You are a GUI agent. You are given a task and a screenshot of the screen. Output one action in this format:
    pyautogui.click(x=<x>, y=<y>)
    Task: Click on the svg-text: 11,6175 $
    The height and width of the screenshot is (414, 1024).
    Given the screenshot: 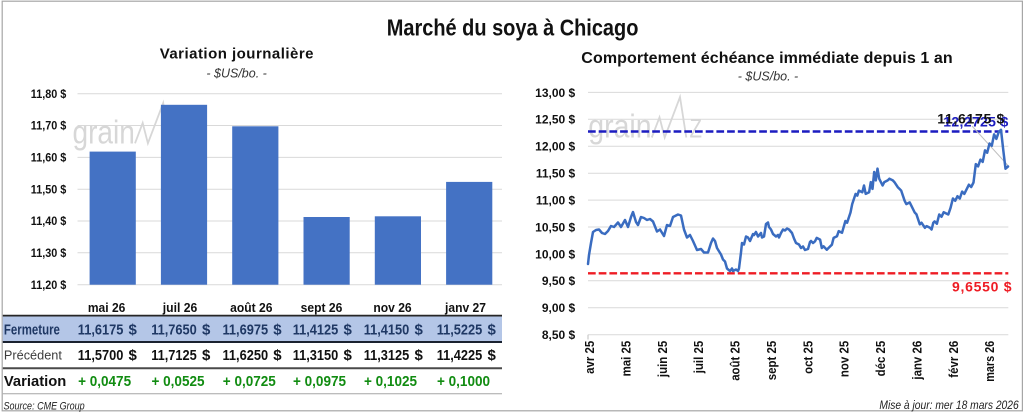 What is the action you would take?
    pyautogui.click(x=970, y=118)
    